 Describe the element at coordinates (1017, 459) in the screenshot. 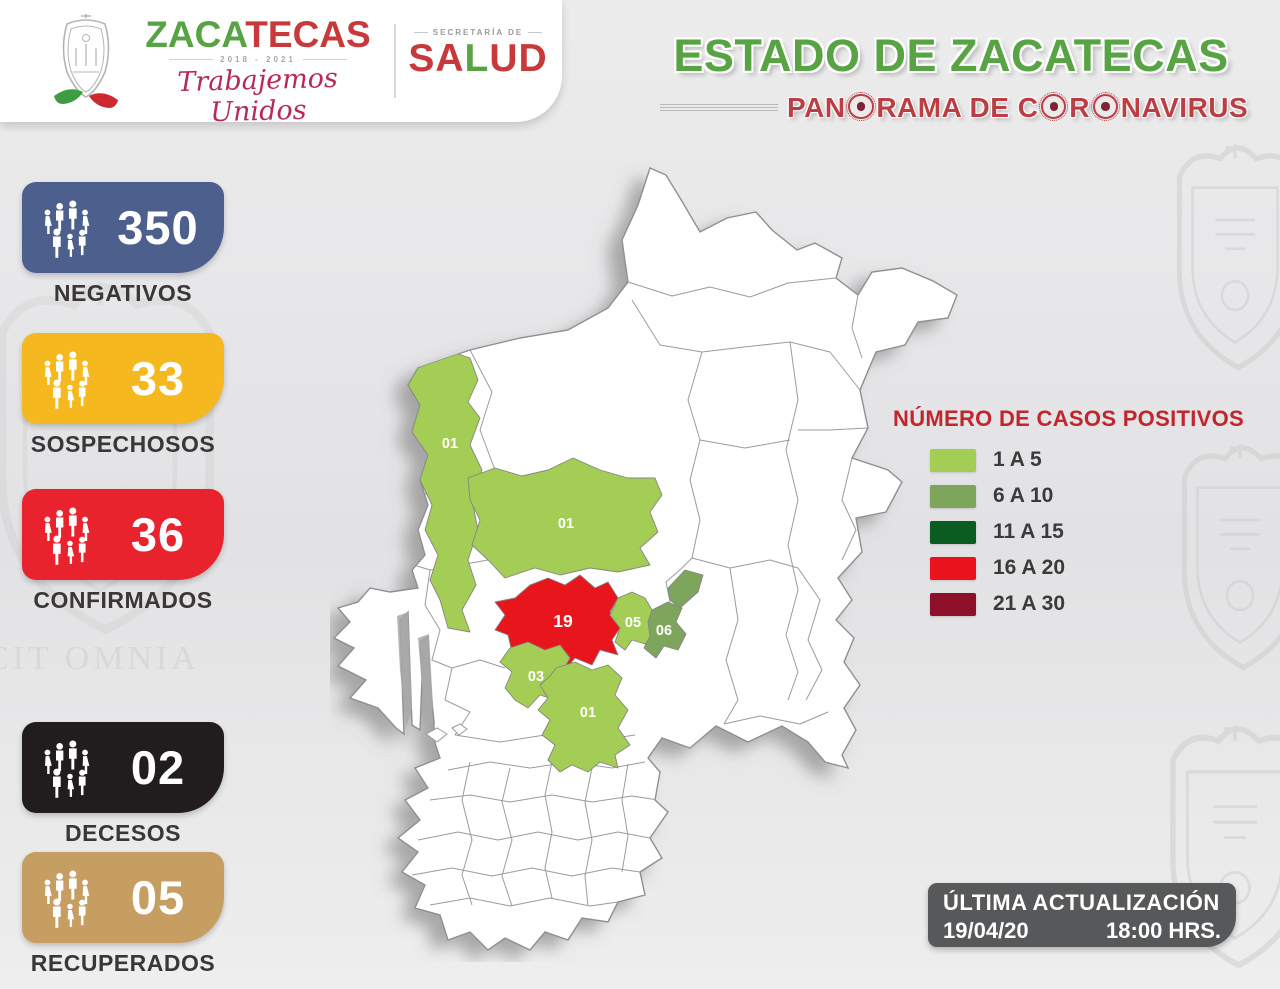

I see `legend-label: 1 A 5` at that location.